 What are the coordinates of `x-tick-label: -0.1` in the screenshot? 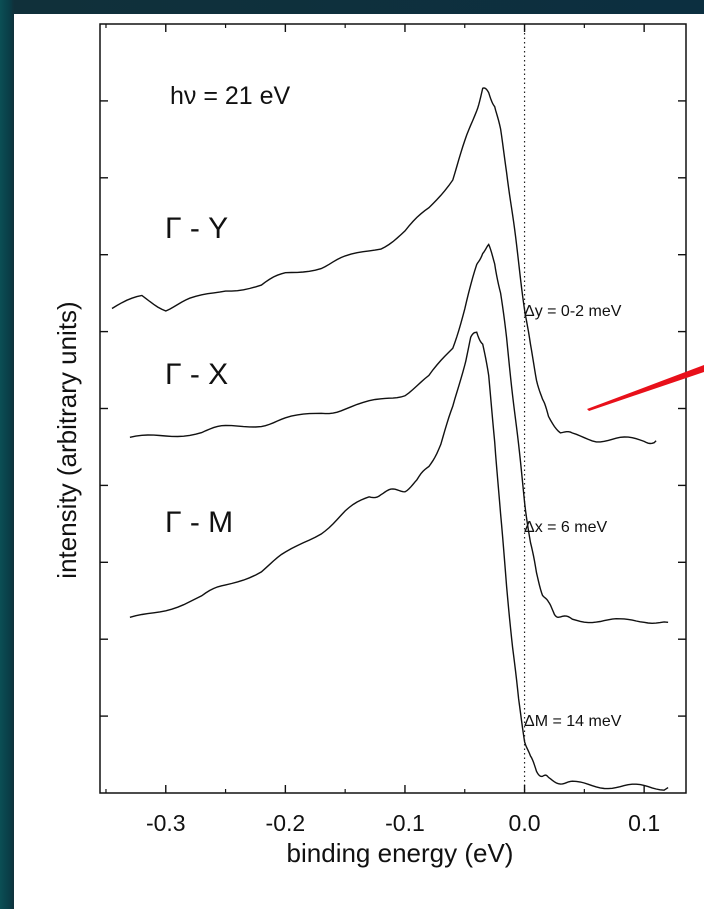 It's located at (405, 823).